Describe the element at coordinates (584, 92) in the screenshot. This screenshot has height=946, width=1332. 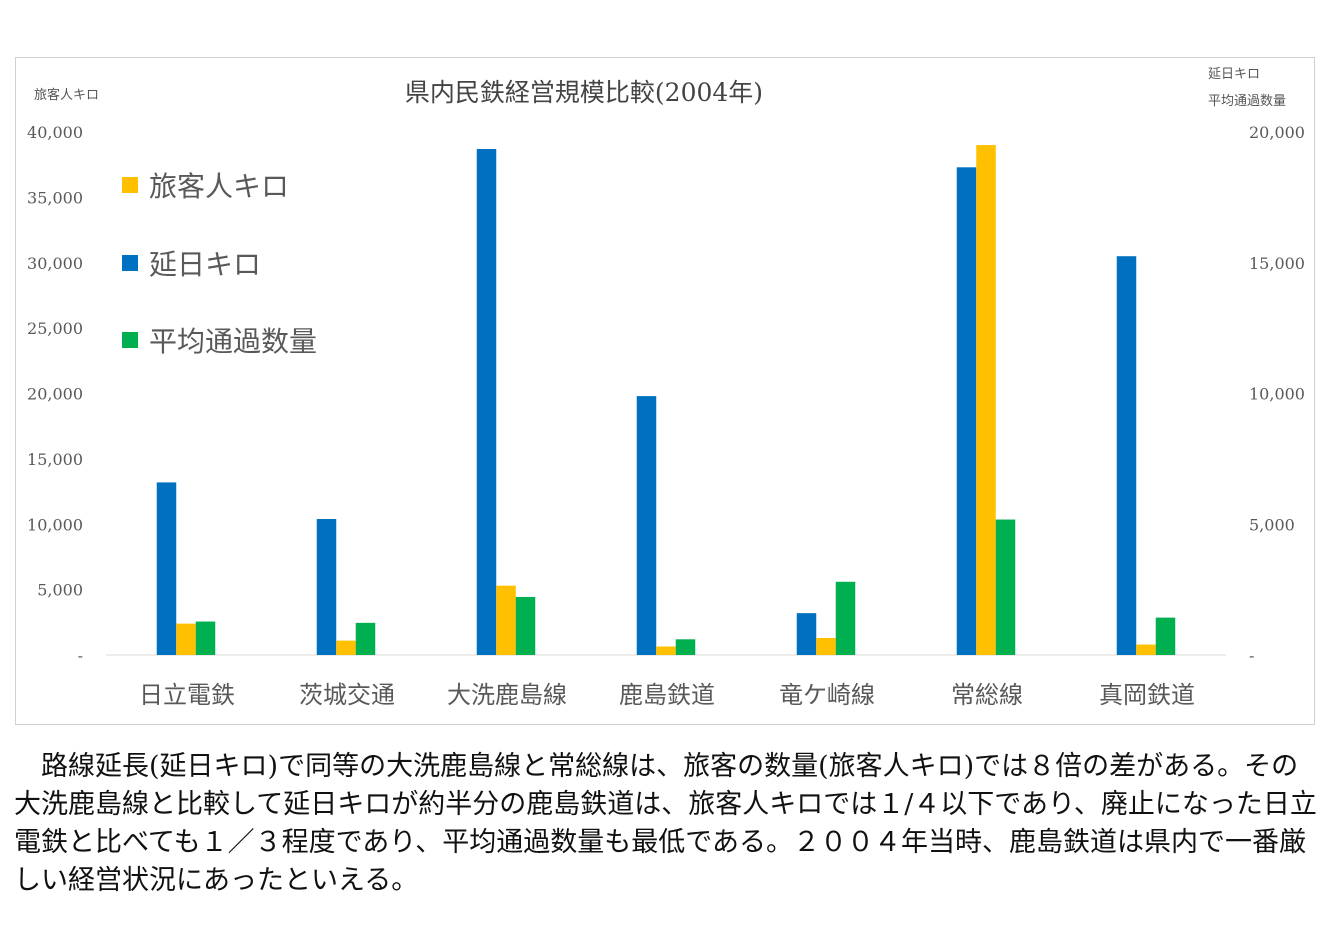
I see `chart-title: 県内民鉄経営規模比較(2004年)` at that location.